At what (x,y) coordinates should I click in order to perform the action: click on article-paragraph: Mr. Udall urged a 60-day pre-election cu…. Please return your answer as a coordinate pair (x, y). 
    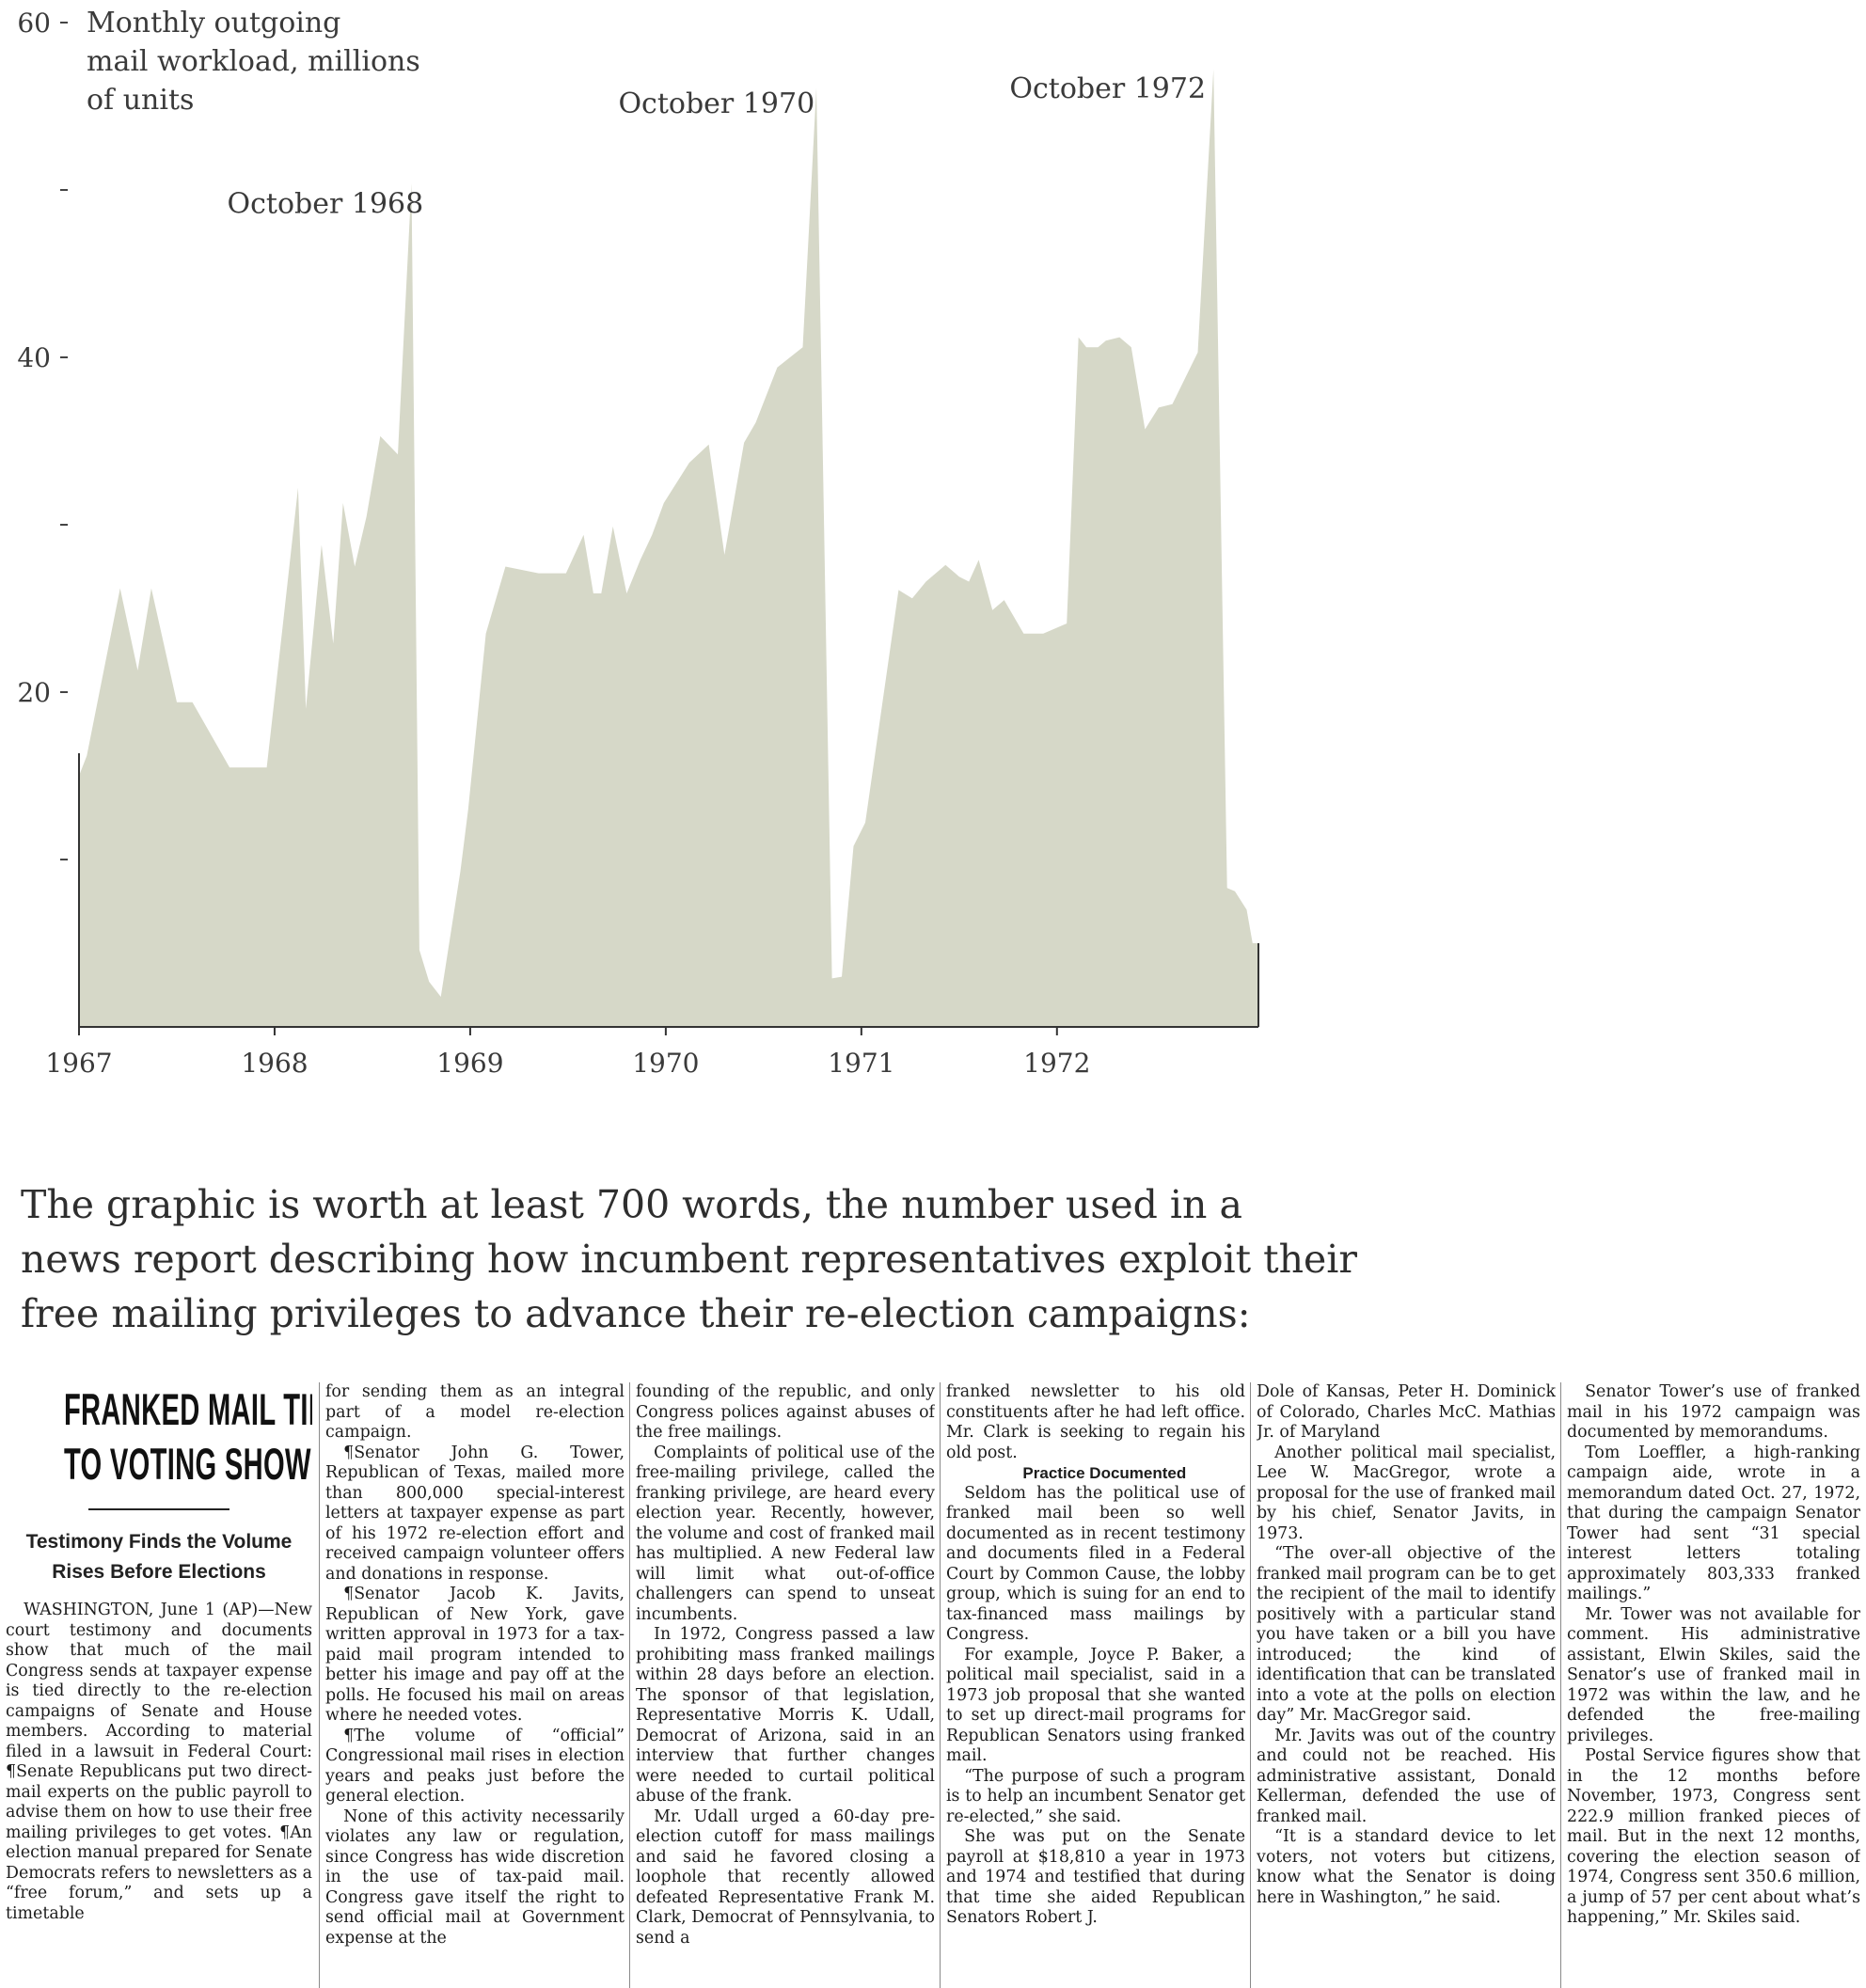
    Looking at the image, I should click on (785, 1877).